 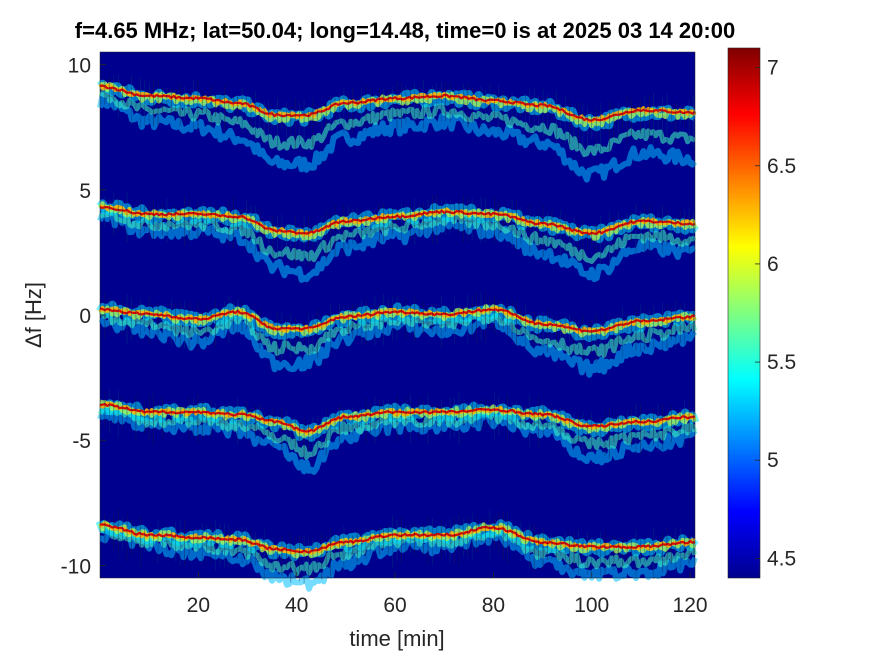 I want to click on x-tick-label: 60, so click(x=394, y=605).